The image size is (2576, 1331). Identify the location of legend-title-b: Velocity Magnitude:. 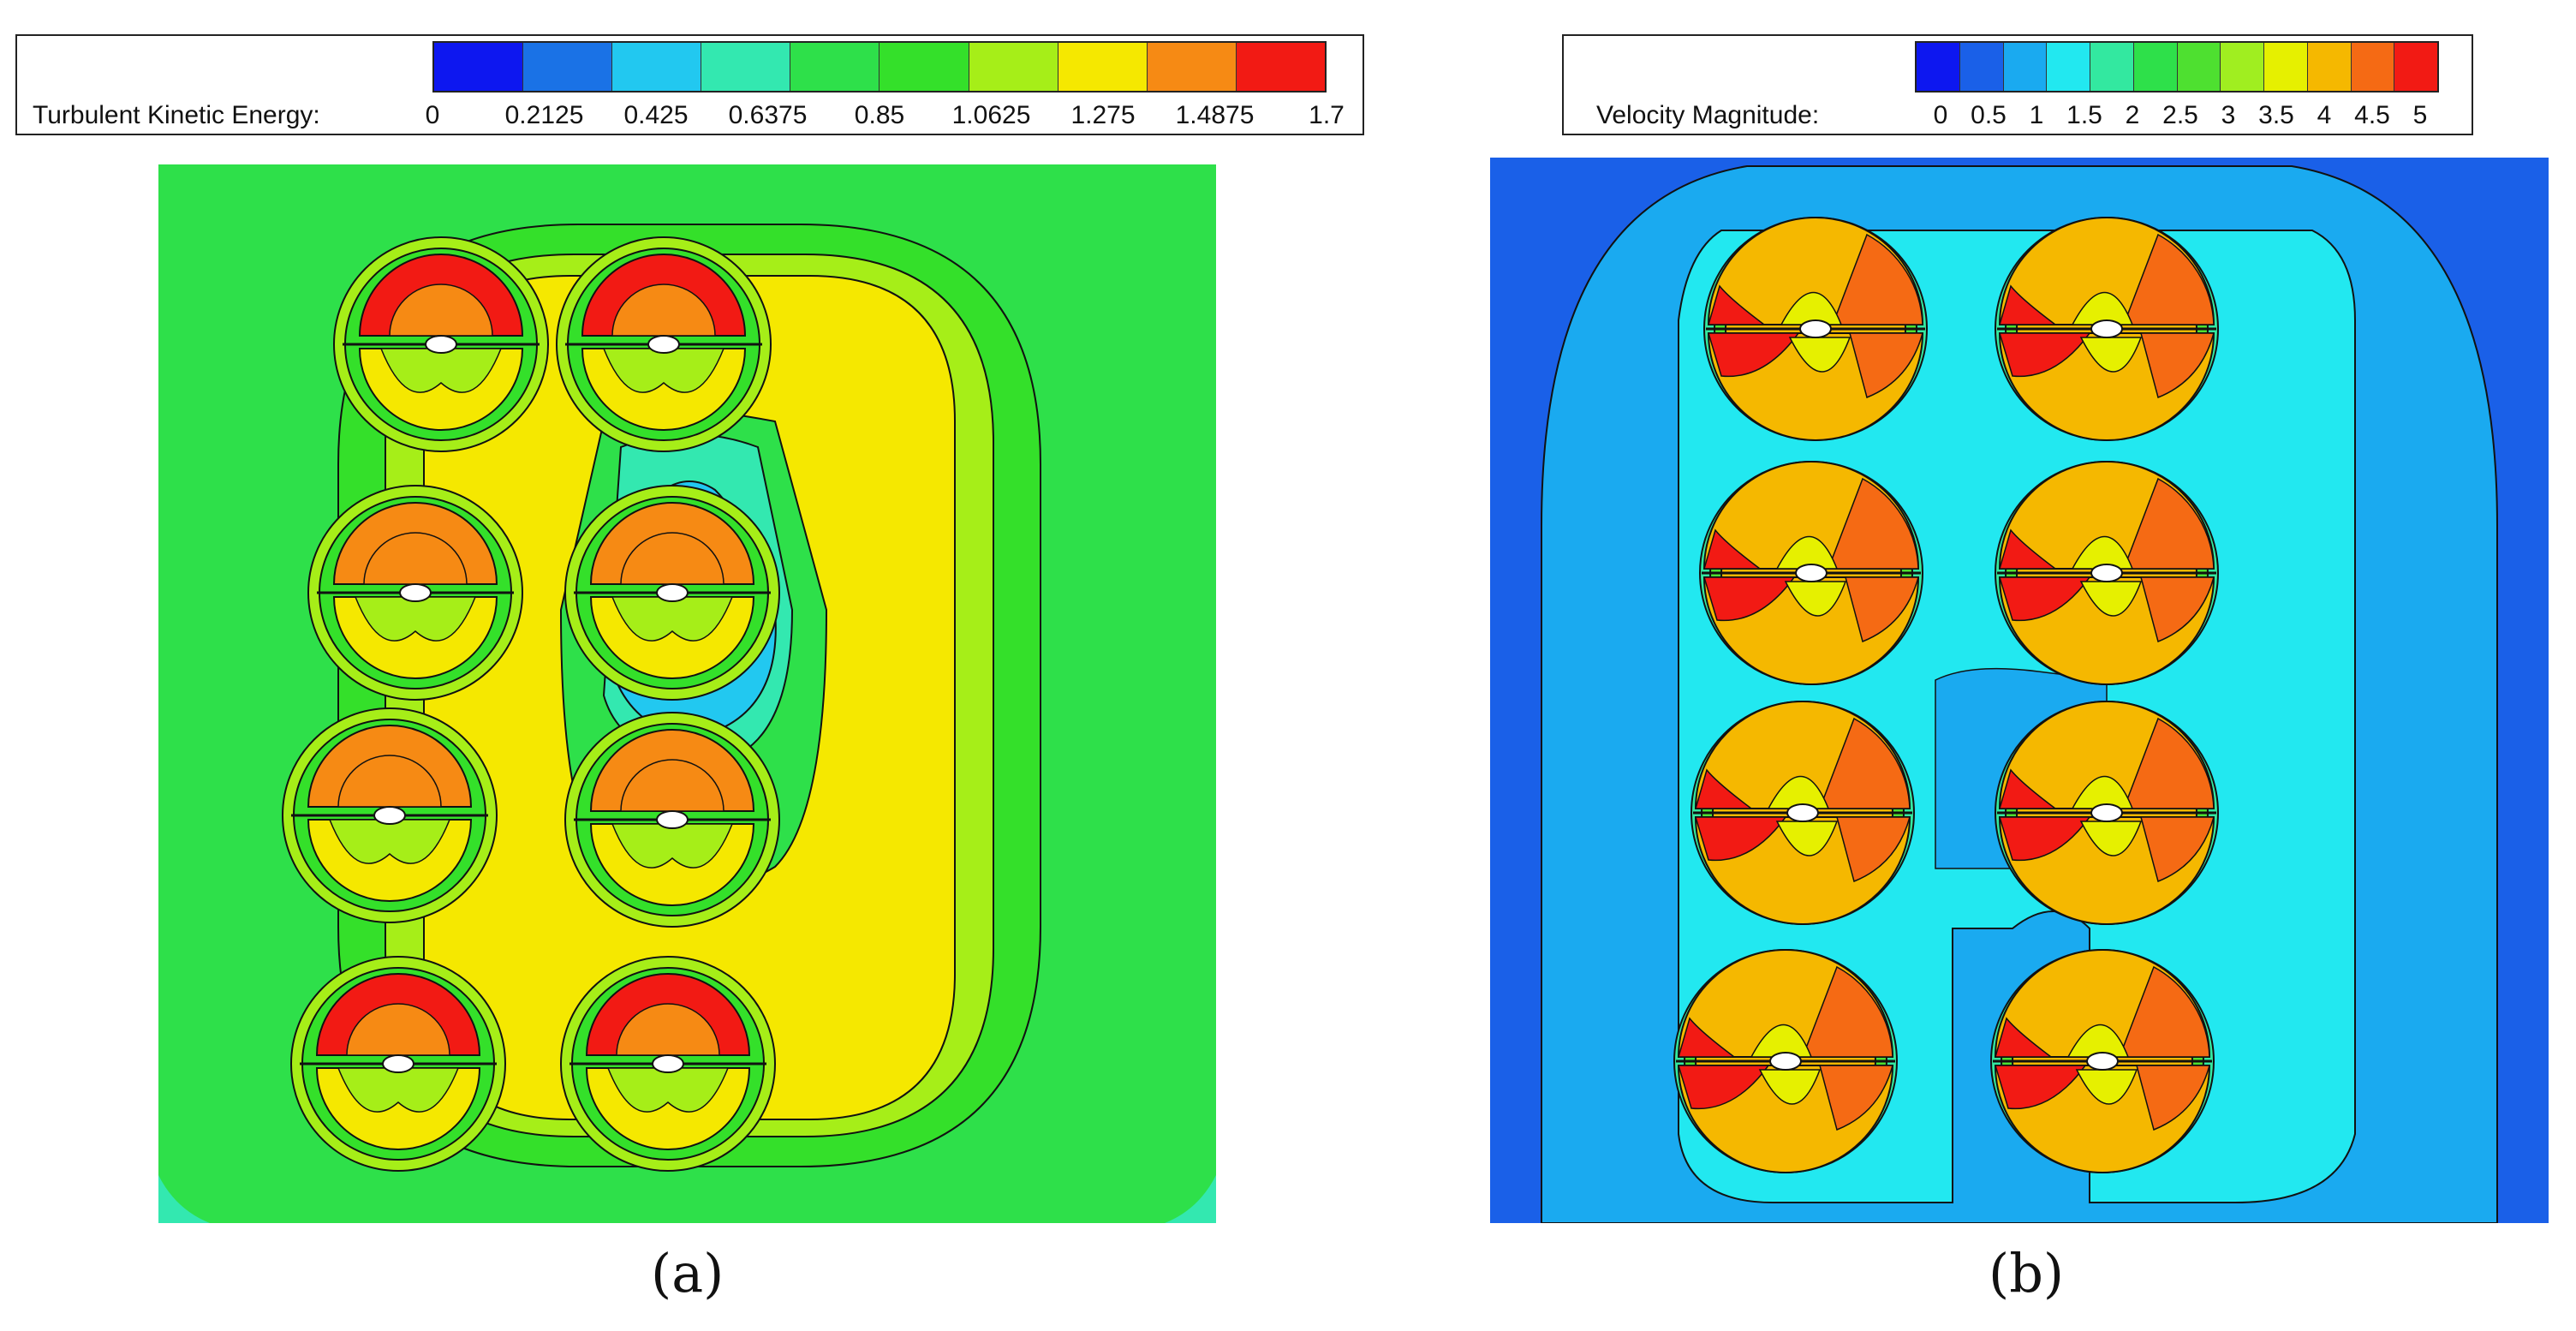
(1708, 115).